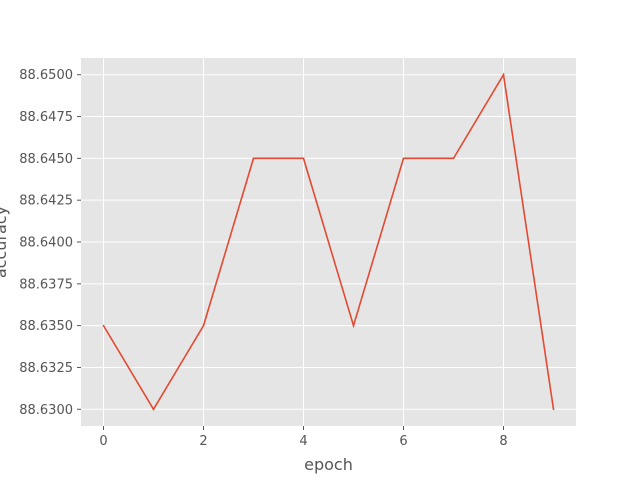 The image size is (640, 480). What do you see at coordinates (203, 441) in the screenshot?
I see `x-tick-label: 2` at bounding box center [203, 441].